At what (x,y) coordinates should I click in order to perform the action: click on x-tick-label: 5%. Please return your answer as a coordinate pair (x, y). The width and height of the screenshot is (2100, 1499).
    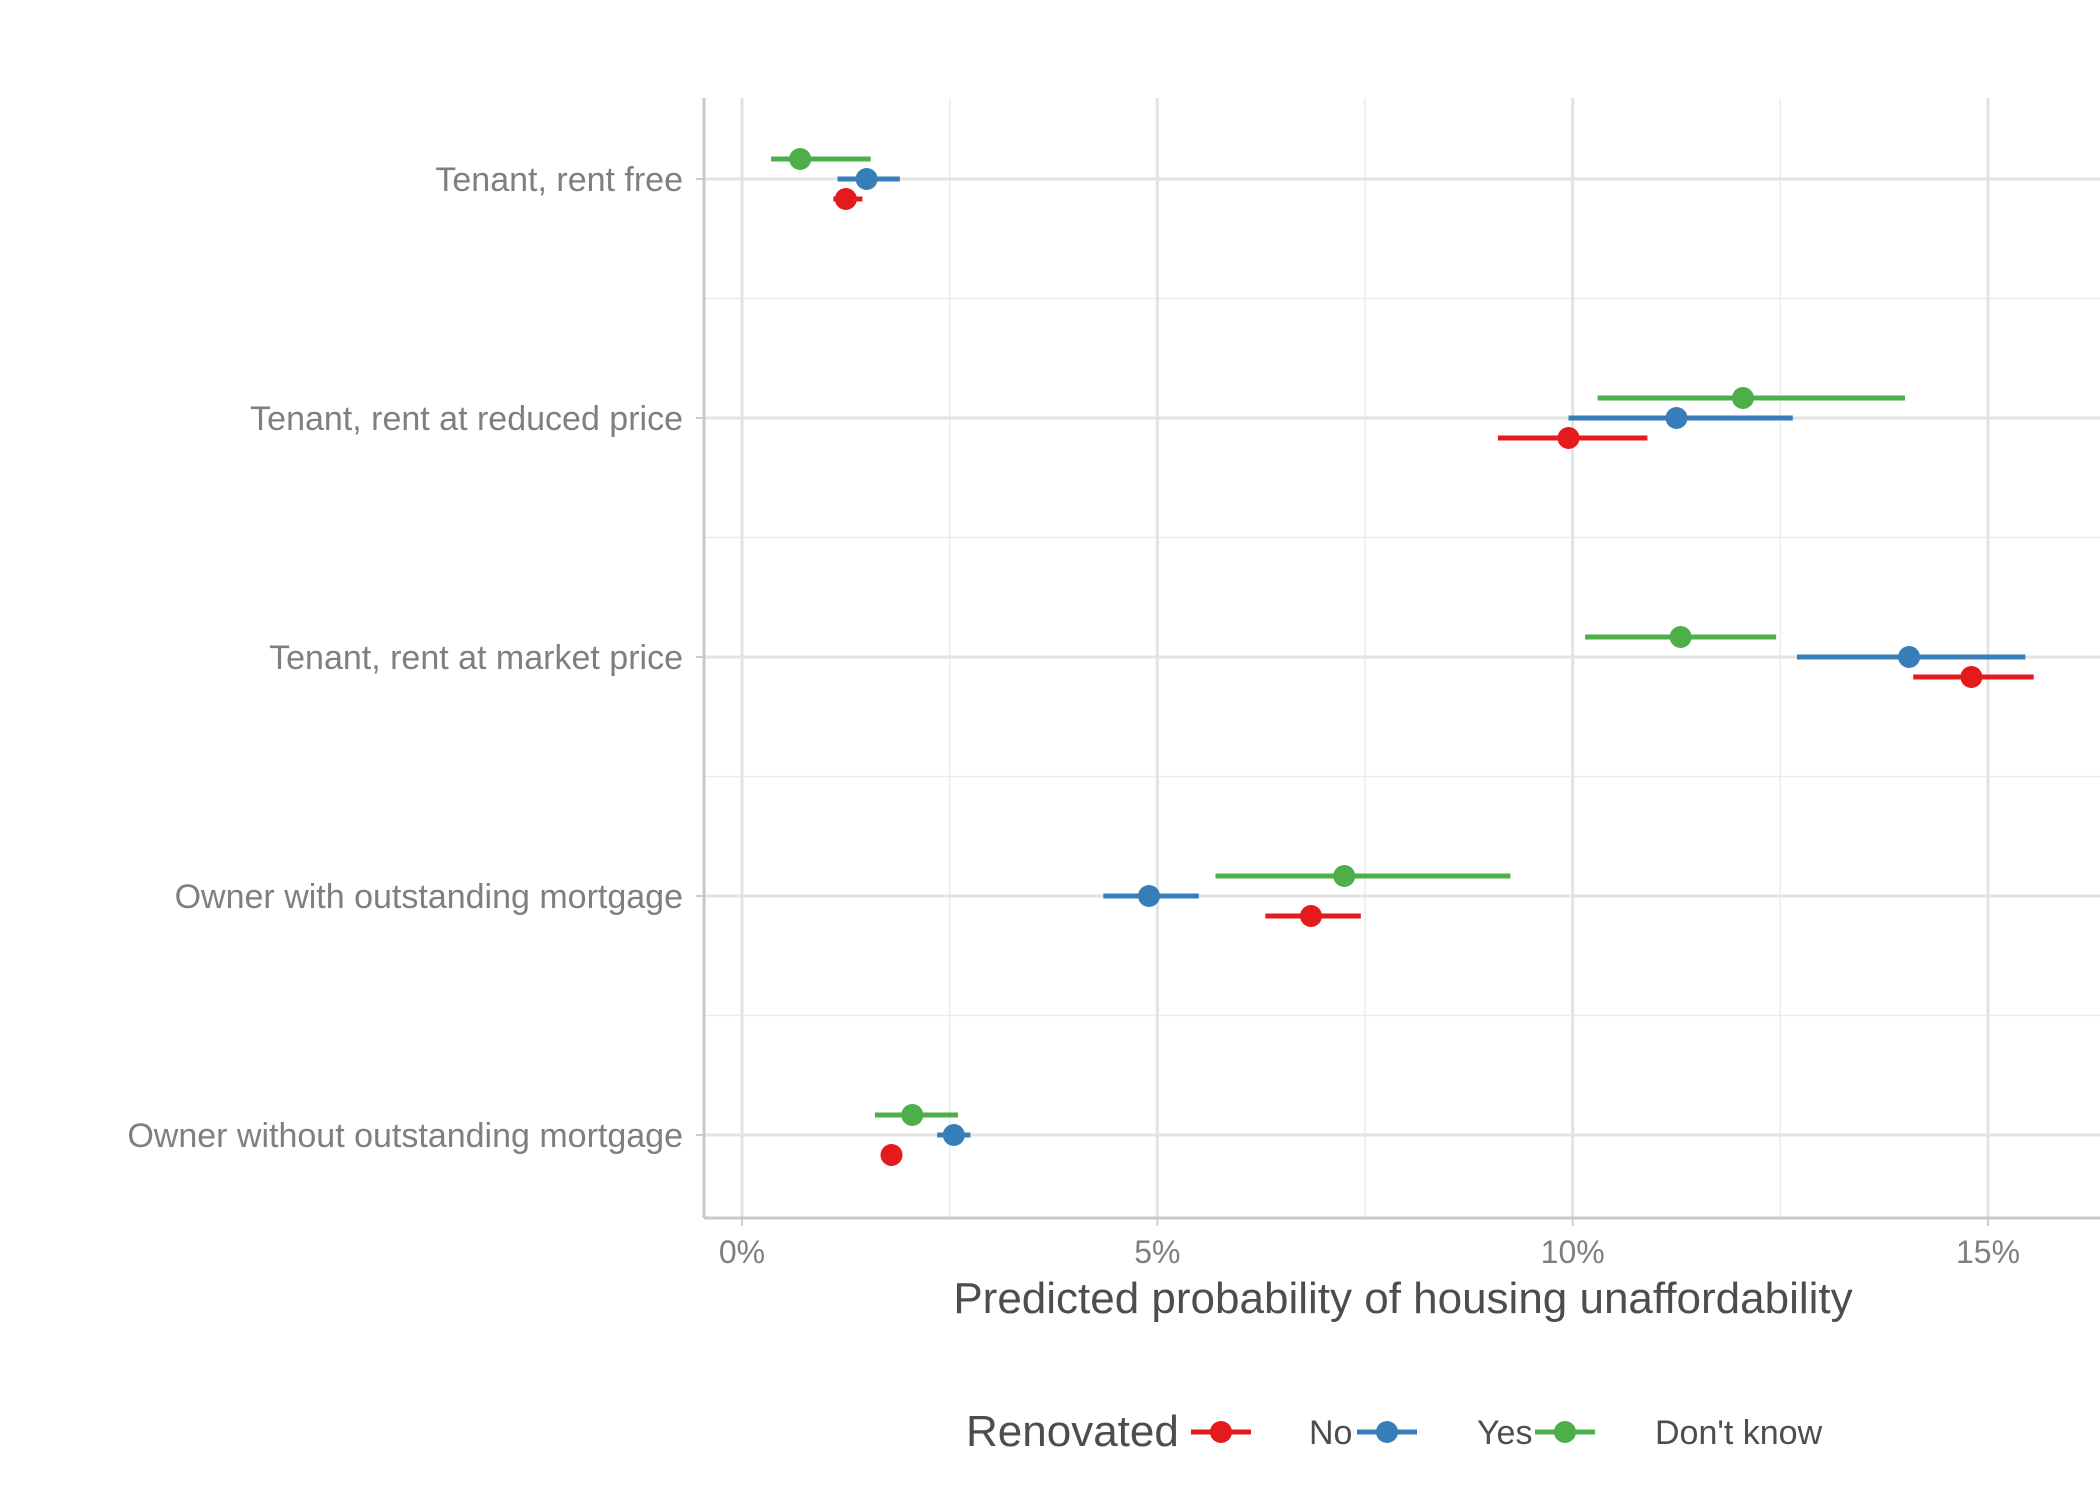
    Looking at the image, I should click on (1157, 1252).